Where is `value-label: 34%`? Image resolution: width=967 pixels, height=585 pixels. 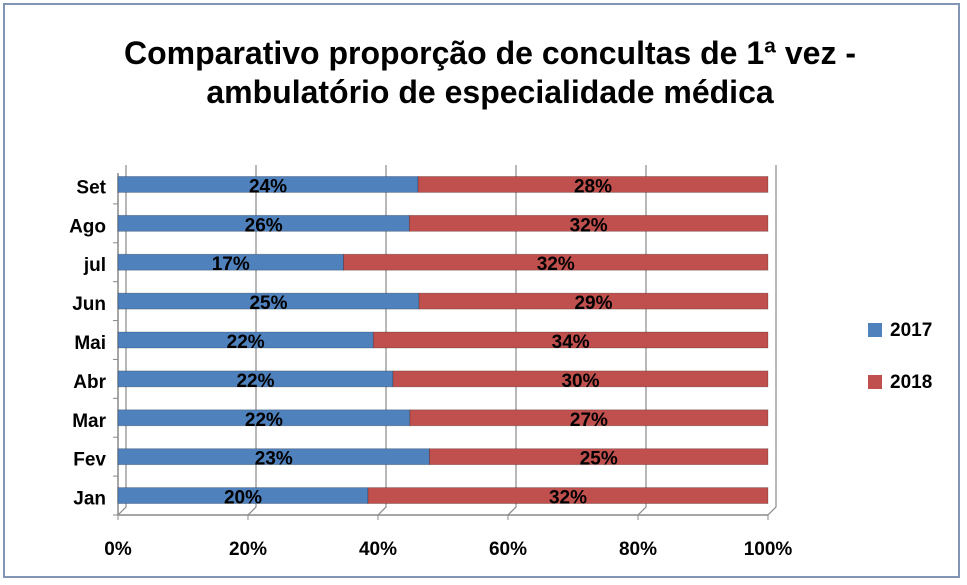
value-label: 34% is located at coordinates (571, 342).